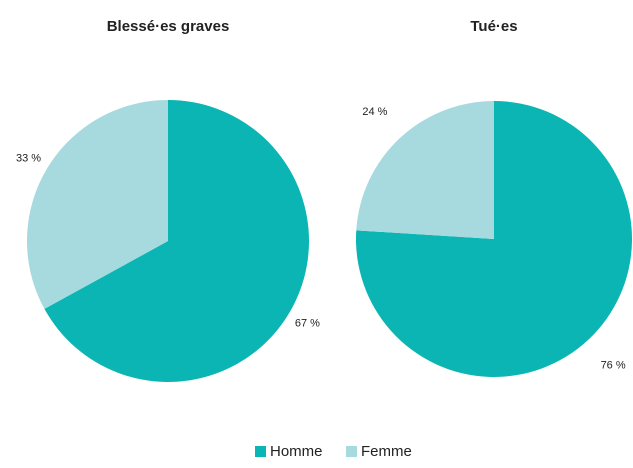 This screenshot has width=633, height=468. What do you see at coordinates (613, 366) in the screenshot?
I see `data-label: 76 %` at bounding box center [613, 366].